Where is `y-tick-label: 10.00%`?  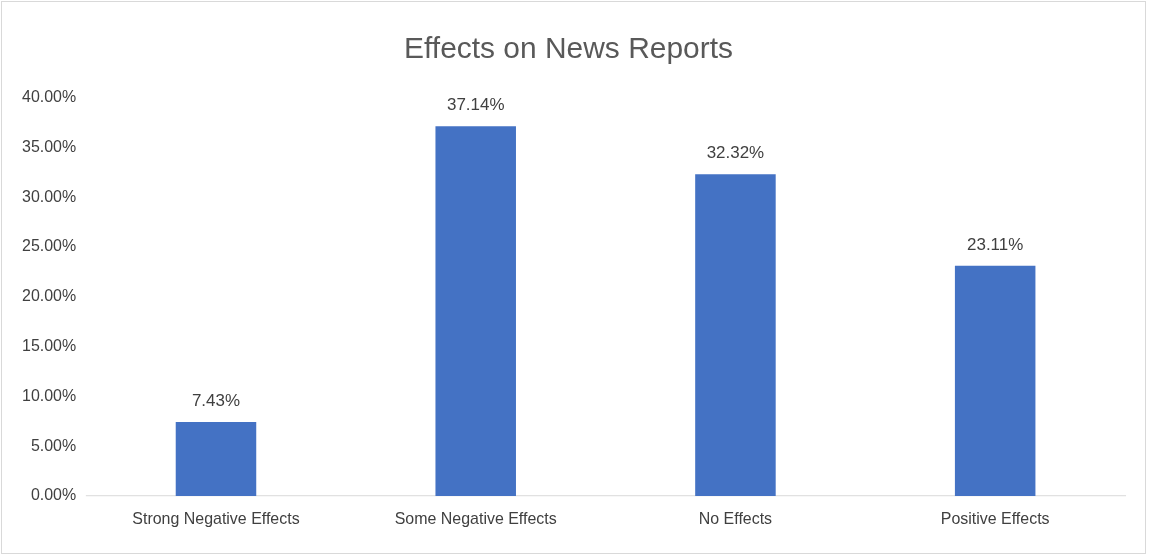 y-tick-label: 10.00% is located at coordinates (49, 395).